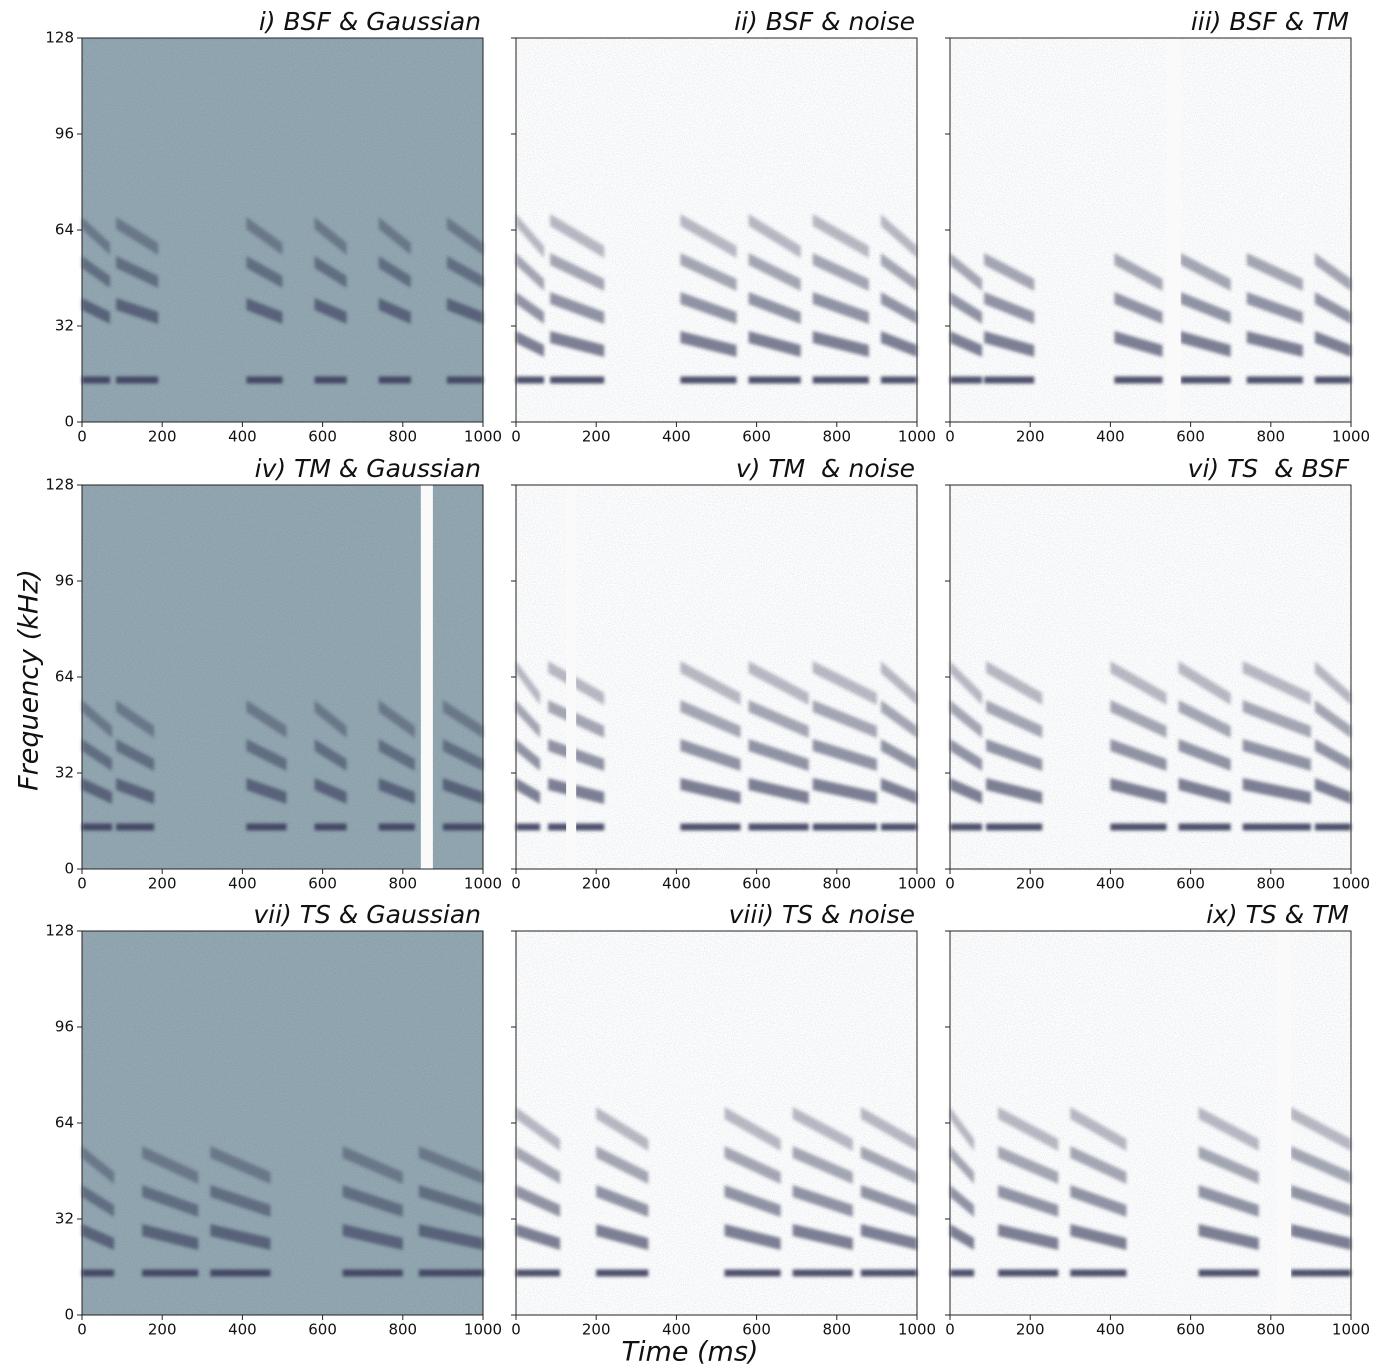 The image size is (1384, 1369). Describe the element at coordinates (716, 677) in the screenshot. I see `noise-texture` at that location.